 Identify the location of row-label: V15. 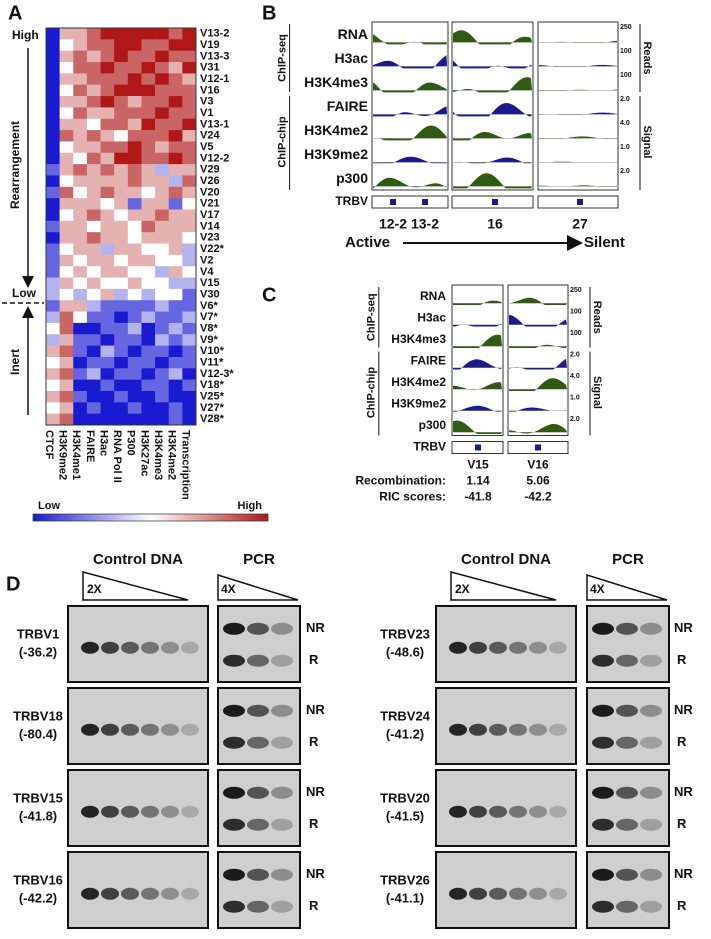
(210, 283).